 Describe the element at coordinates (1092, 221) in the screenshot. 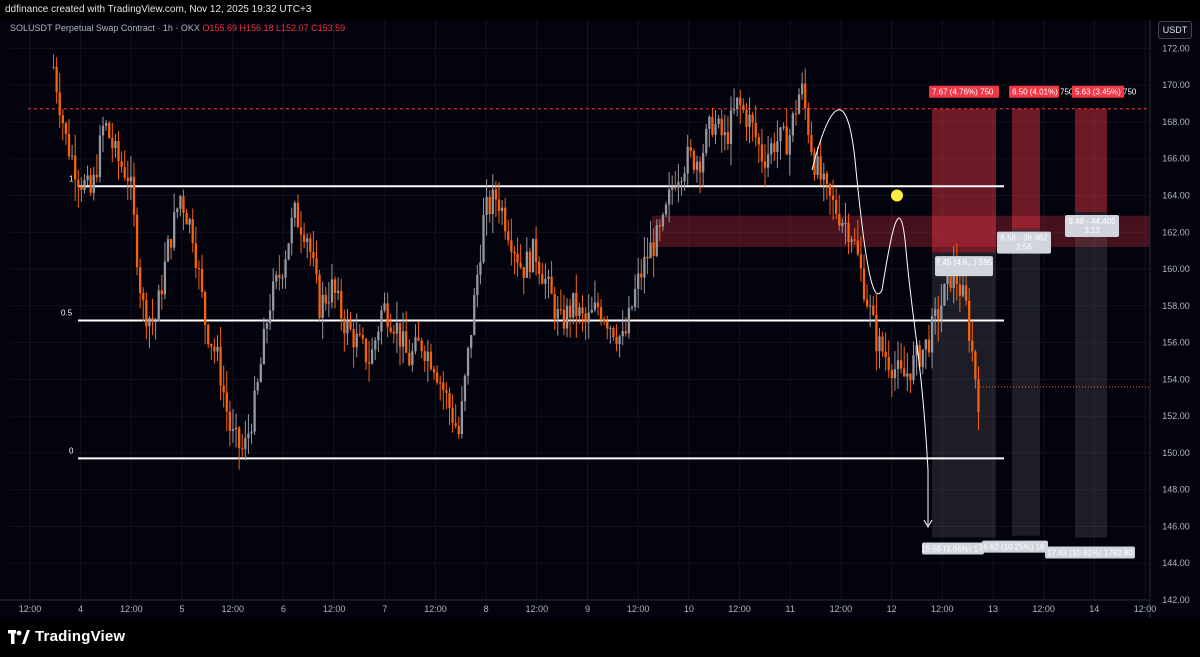

I see `position-entry-label: 9.48 - 44.405` at that location.